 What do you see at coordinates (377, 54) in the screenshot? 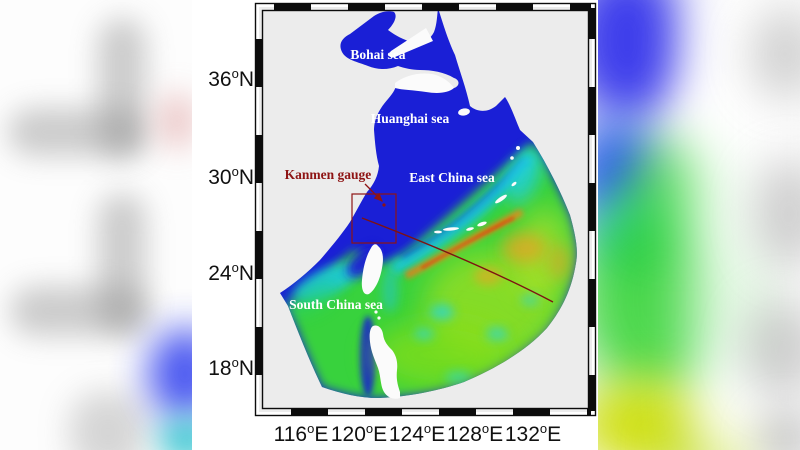
I see `label-bohai-sea: Bohai sea` at bounding box center [377, 54].